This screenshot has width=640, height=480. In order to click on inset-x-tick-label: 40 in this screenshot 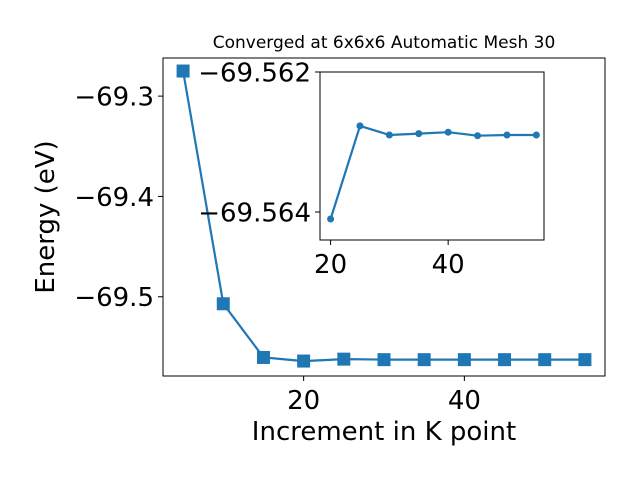, I will do `click(448, 265)`.